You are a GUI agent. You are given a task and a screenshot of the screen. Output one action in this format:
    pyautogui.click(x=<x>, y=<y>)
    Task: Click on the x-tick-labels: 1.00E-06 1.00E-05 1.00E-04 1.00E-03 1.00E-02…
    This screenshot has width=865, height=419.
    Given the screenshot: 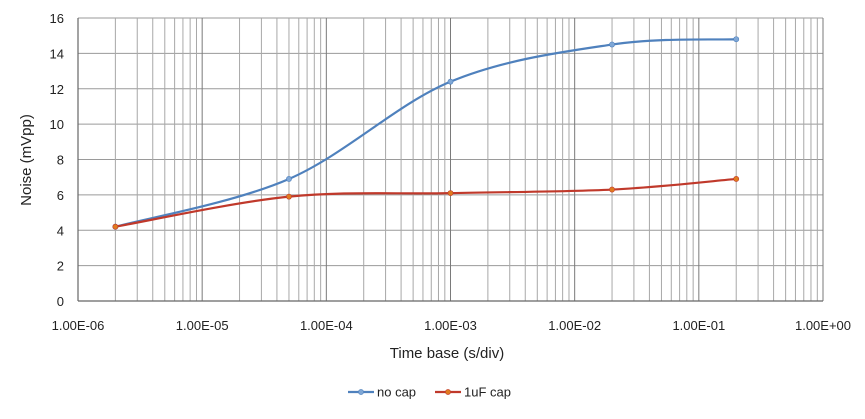 What is the action you would take?
    pyautogui.click(x=451, y=325)
    